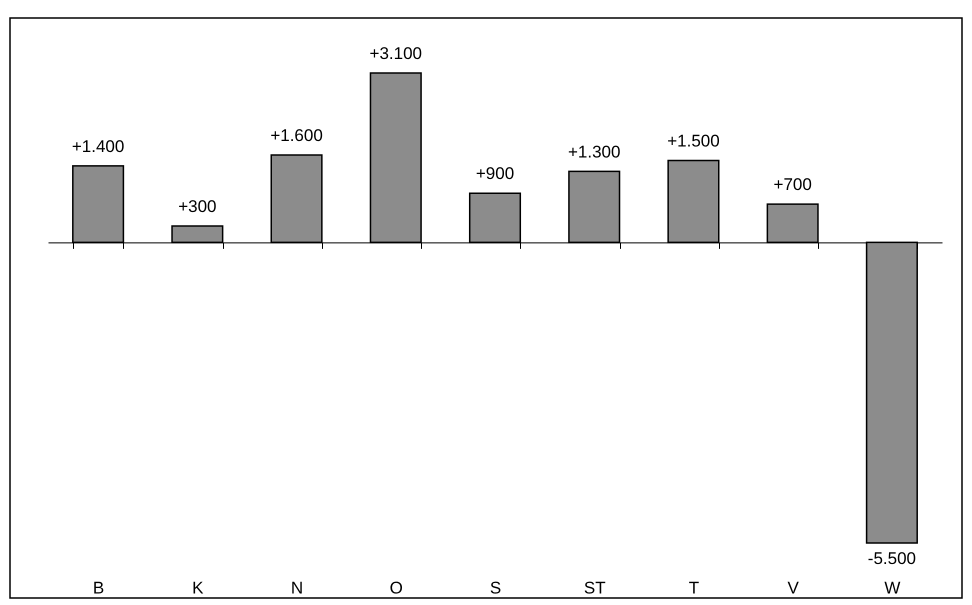 This screenshot has width=972, height=605. I want to click on data-label: +700, so click(793, 184).